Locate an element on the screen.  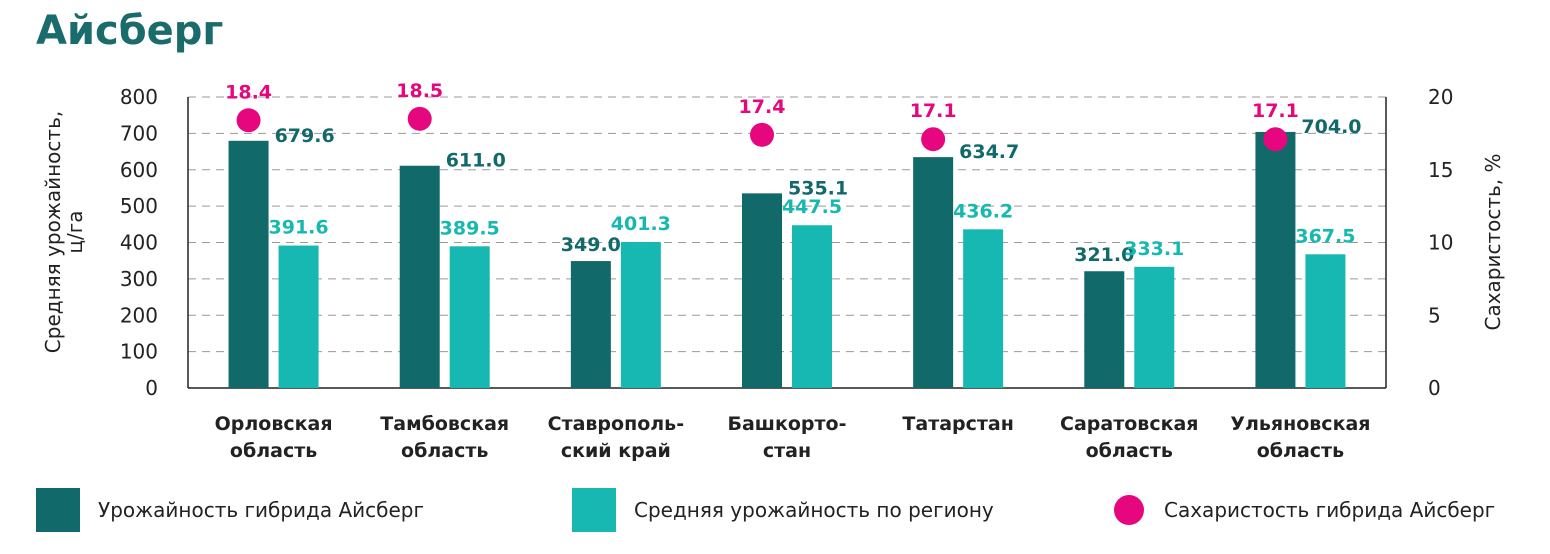
chart-title: Айсберг is located at coordinates (130, 31).